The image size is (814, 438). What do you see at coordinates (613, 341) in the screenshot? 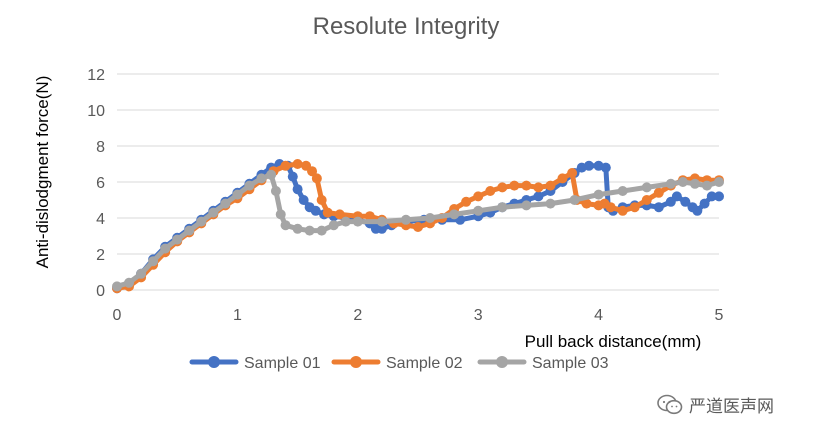
I see `x-axis-label: Pull back distance(mm)` at bounding box center [613, 341].